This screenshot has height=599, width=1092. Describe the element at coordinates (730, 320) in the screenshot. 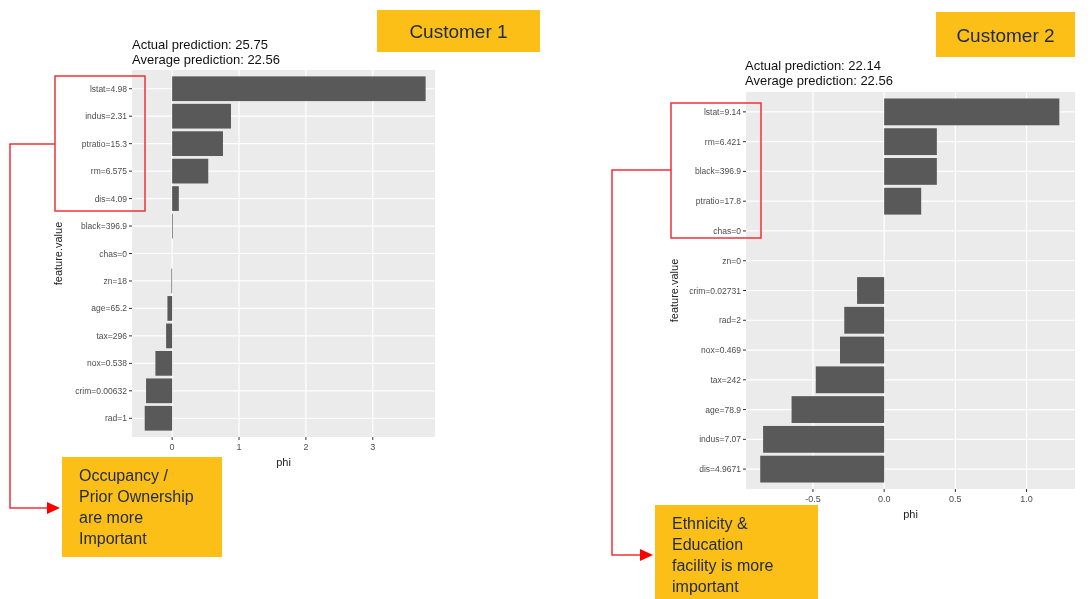

I see `y-tick-label: rad=2` at that location.